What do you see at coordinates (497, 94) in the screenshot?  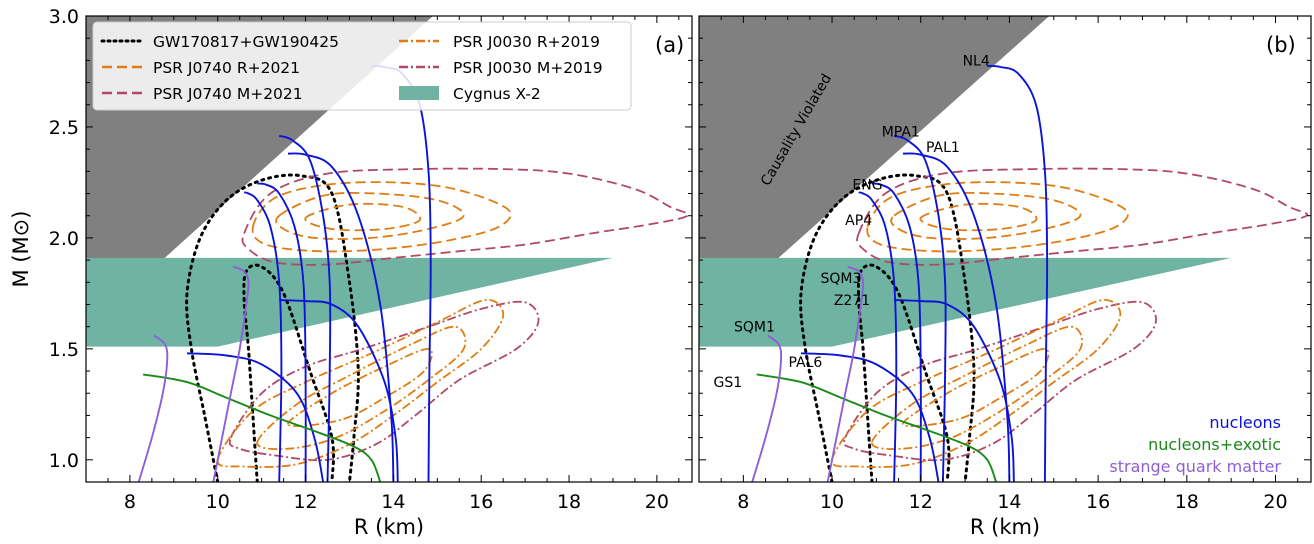 I see `legend-label-cygnus: Cygnus X-2` at bounding box center [497, 94].